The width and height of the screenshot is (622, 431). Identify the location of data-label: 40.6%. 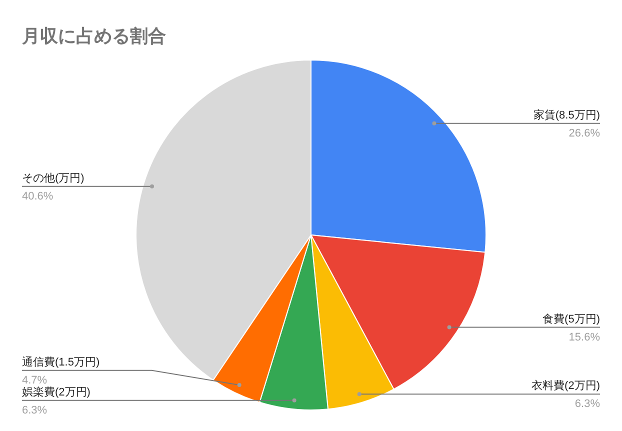
(38, 196).